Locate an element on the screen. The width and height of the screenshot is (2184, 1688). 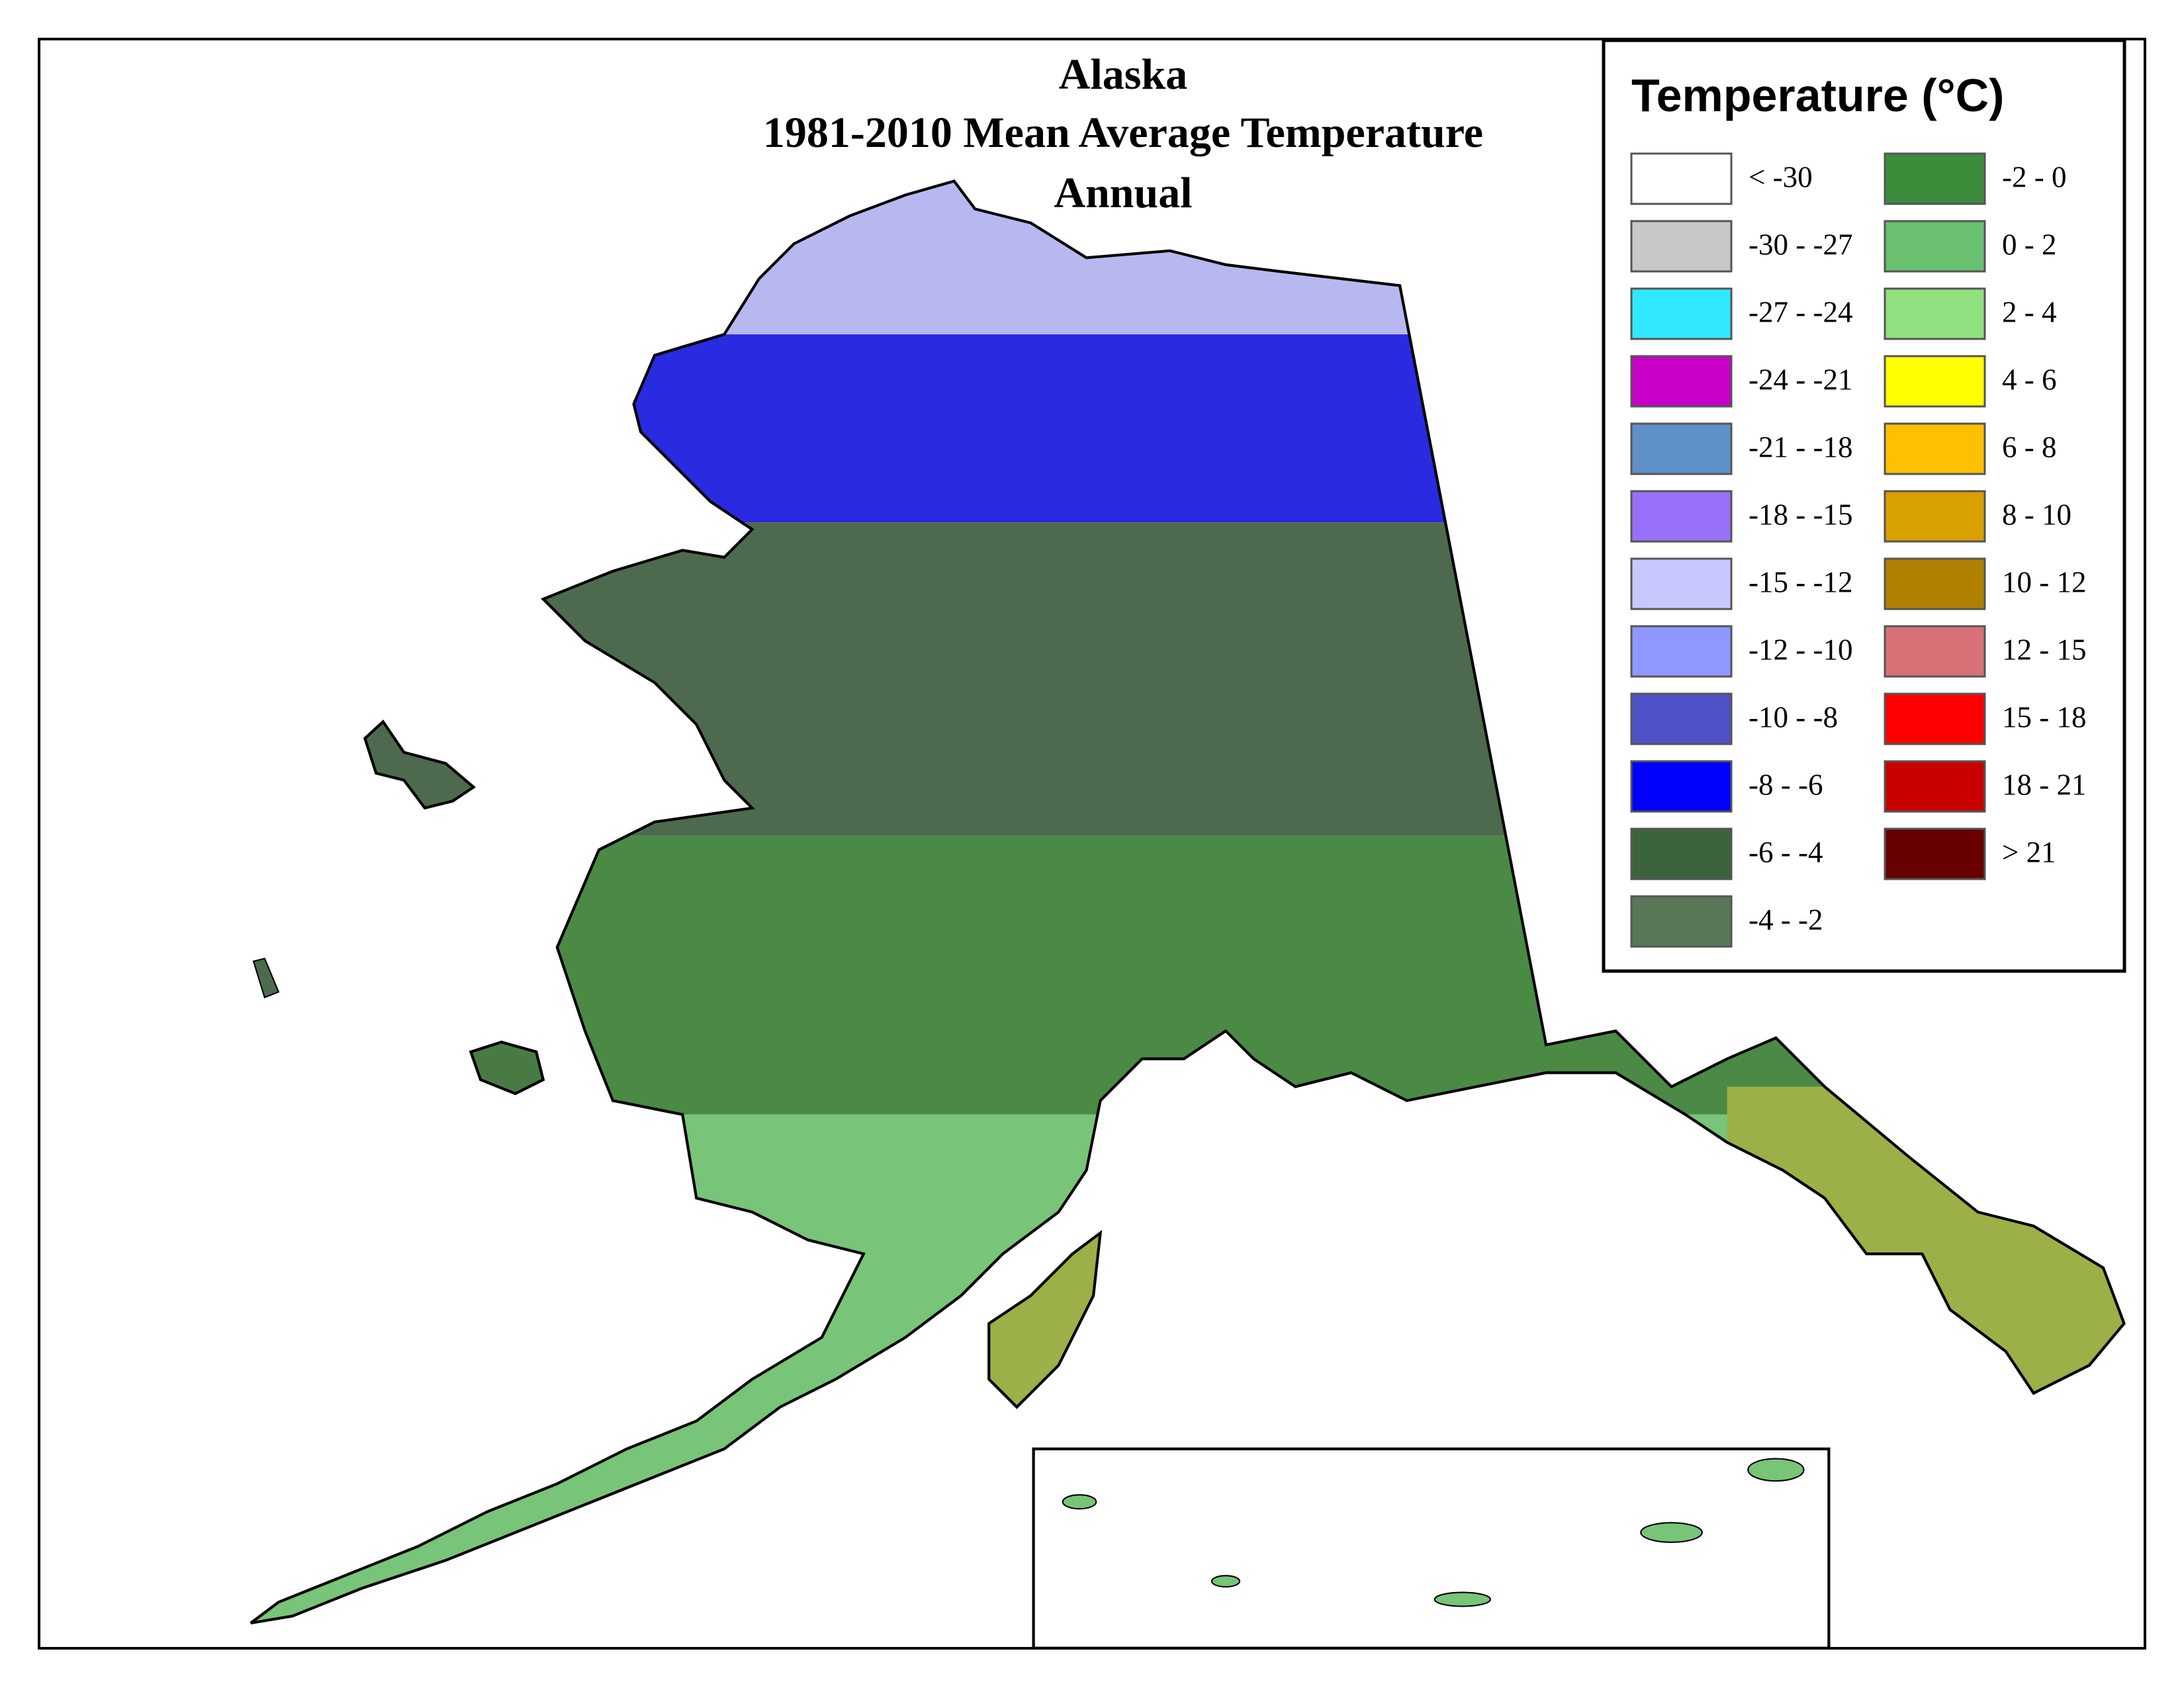
legend-label: -24 - -21 is located at coordinates (1800, 379).